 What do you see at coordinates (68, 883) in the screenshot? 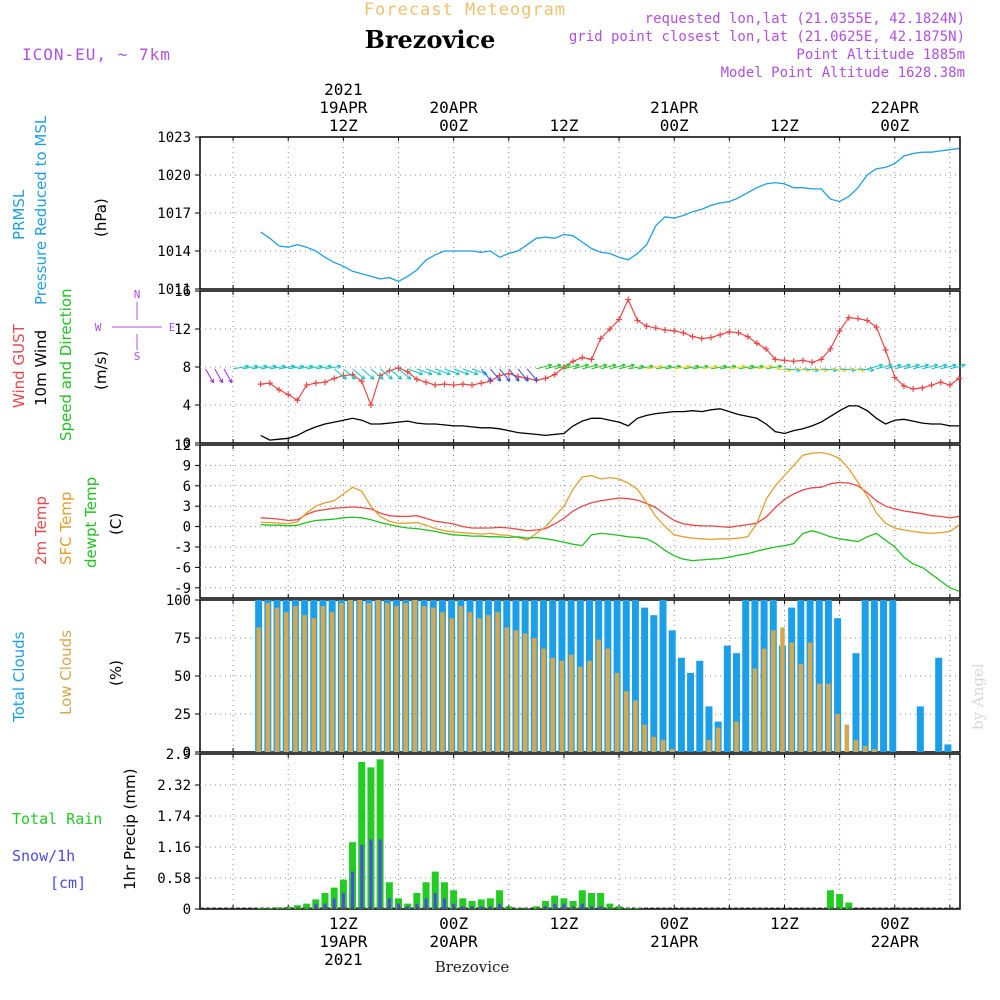
I see `snow-unit: [cm]` at bounding box center [68, 883].